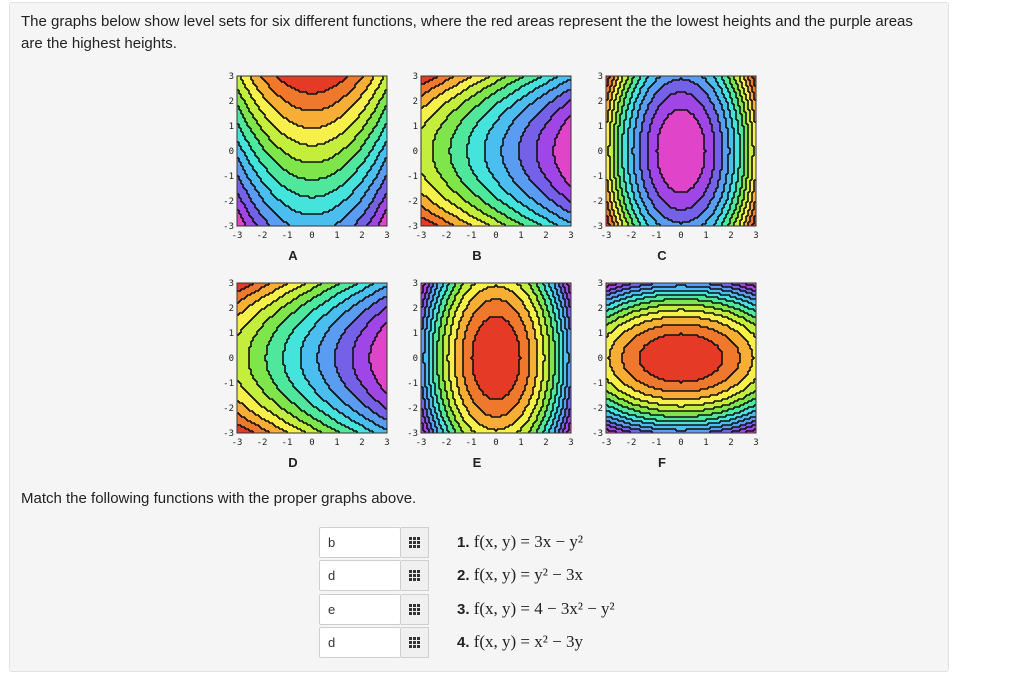 The width and height of the screenshot is (1024, 679). I want to click on function-1: 1. f(x, y) = 3x − y², so click(520, 542).